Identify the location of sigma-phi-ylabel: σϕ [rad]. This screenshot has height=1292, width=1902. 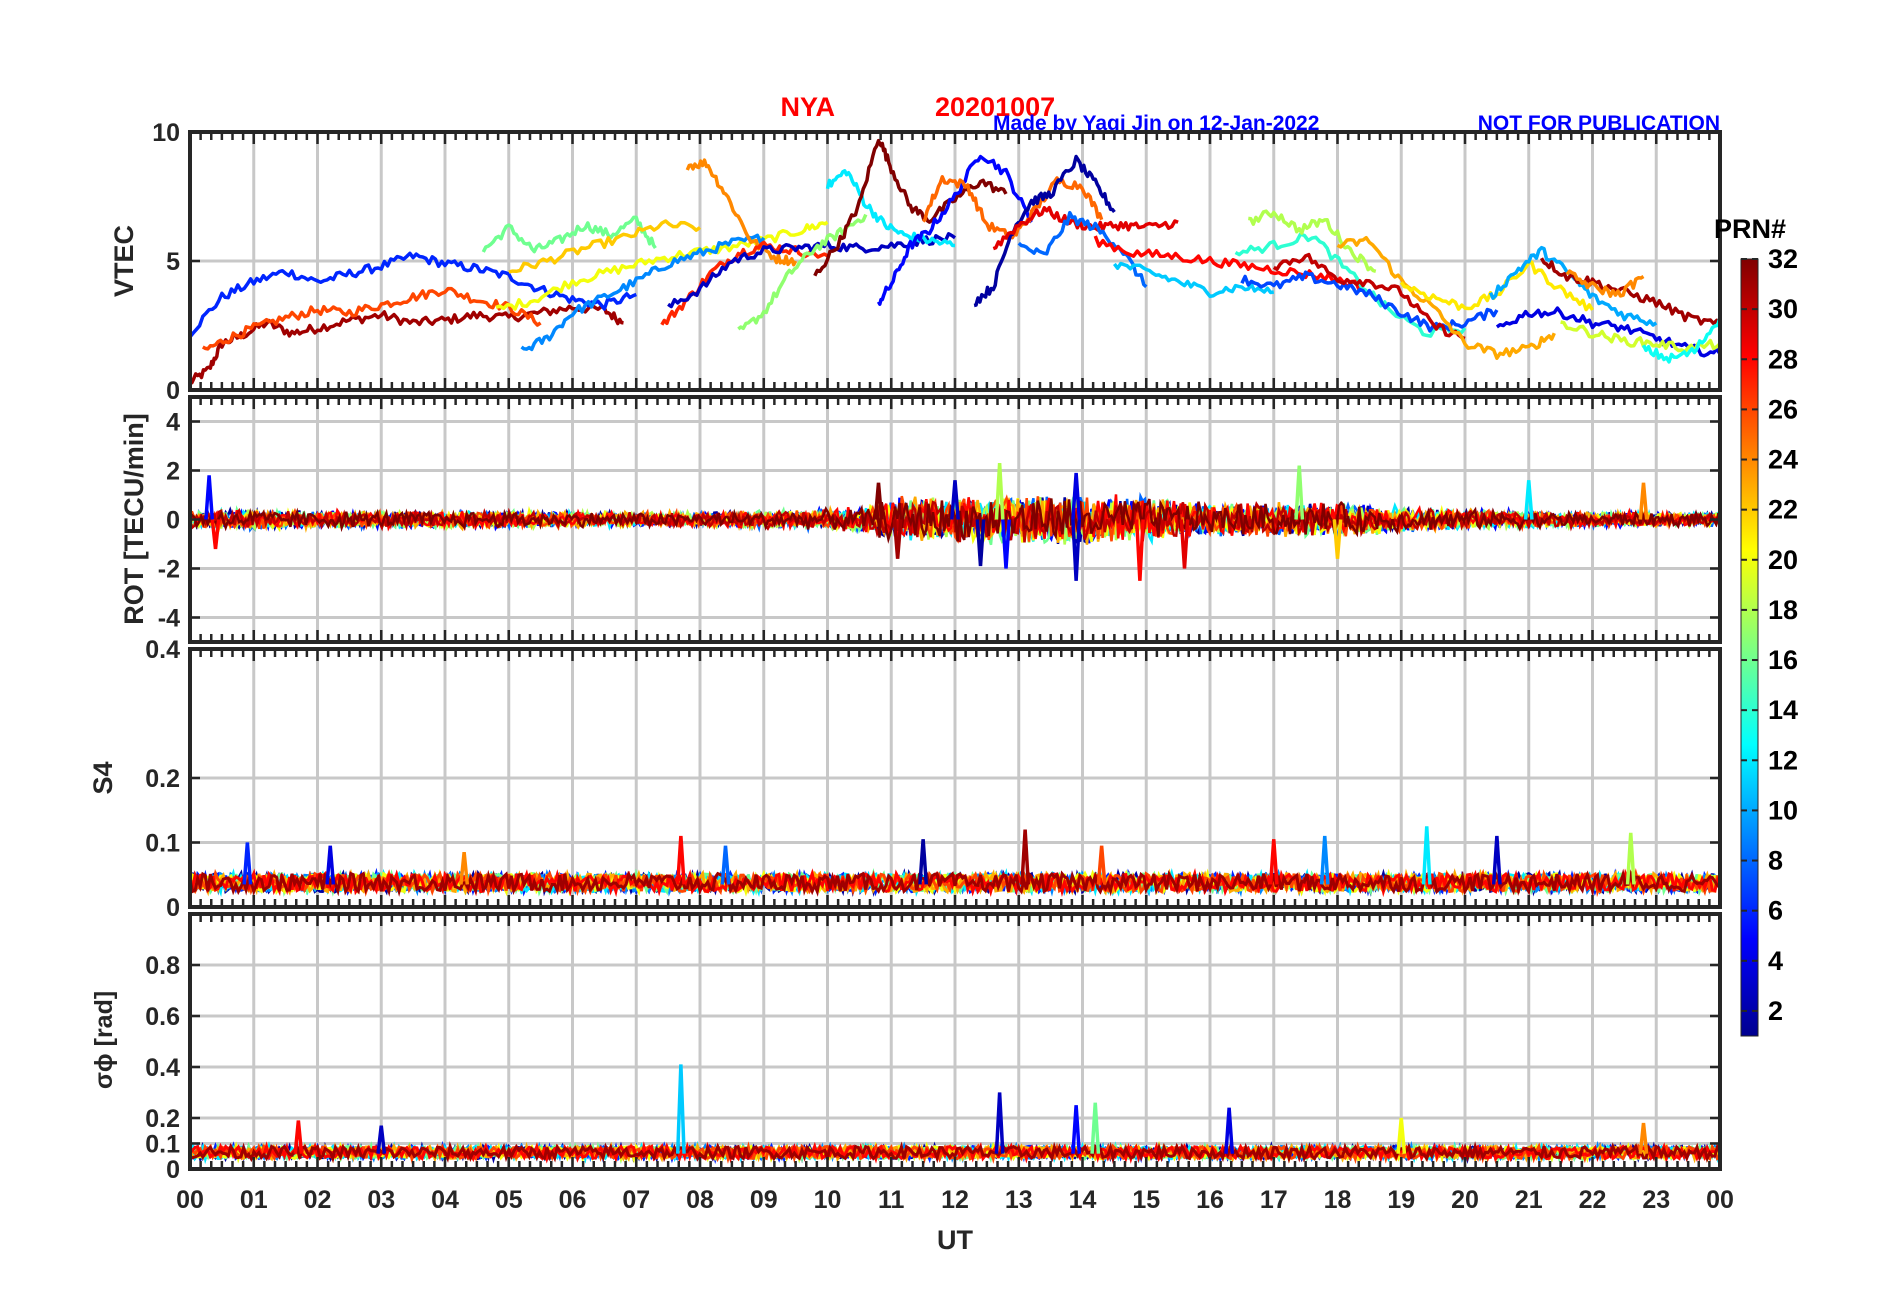
(104, 1040).